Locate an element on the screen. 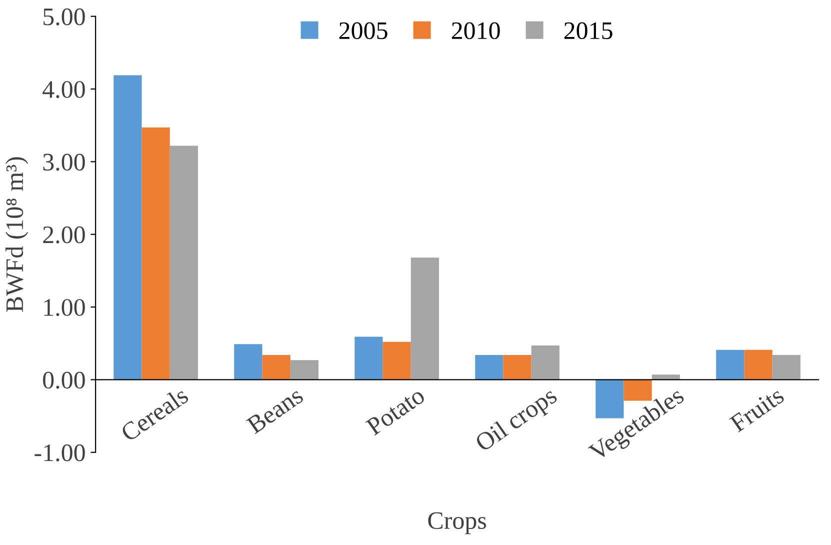 Image resolution: width=831 pixels, height=545 pixels. y-axis-title: BWFd (10⁸ m³) is located at coordinates (17, 234).